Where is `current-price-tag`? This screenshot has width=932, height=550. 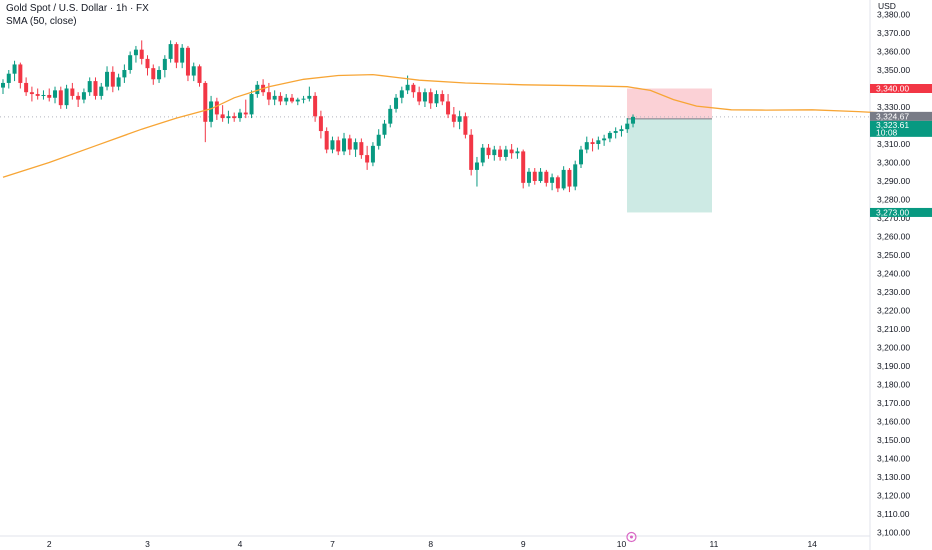 current-price-tag is located at coordinates (901, 116).